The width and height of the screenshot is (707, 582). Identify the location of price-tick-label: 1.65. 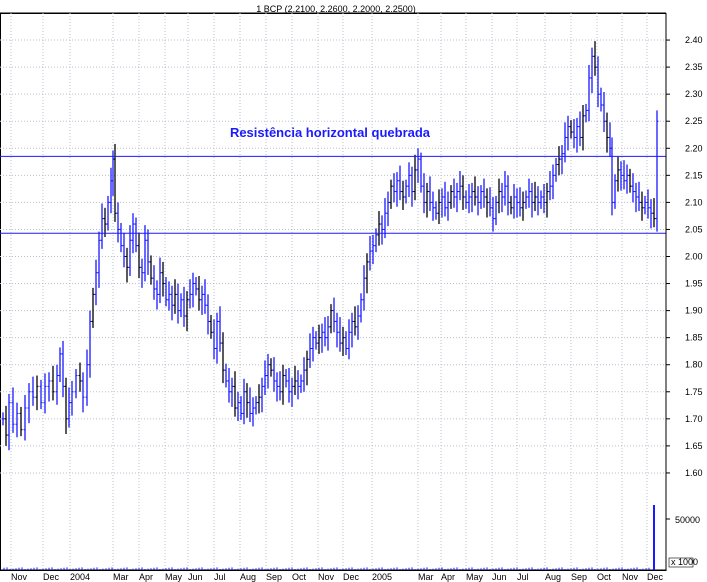
(694, 446).